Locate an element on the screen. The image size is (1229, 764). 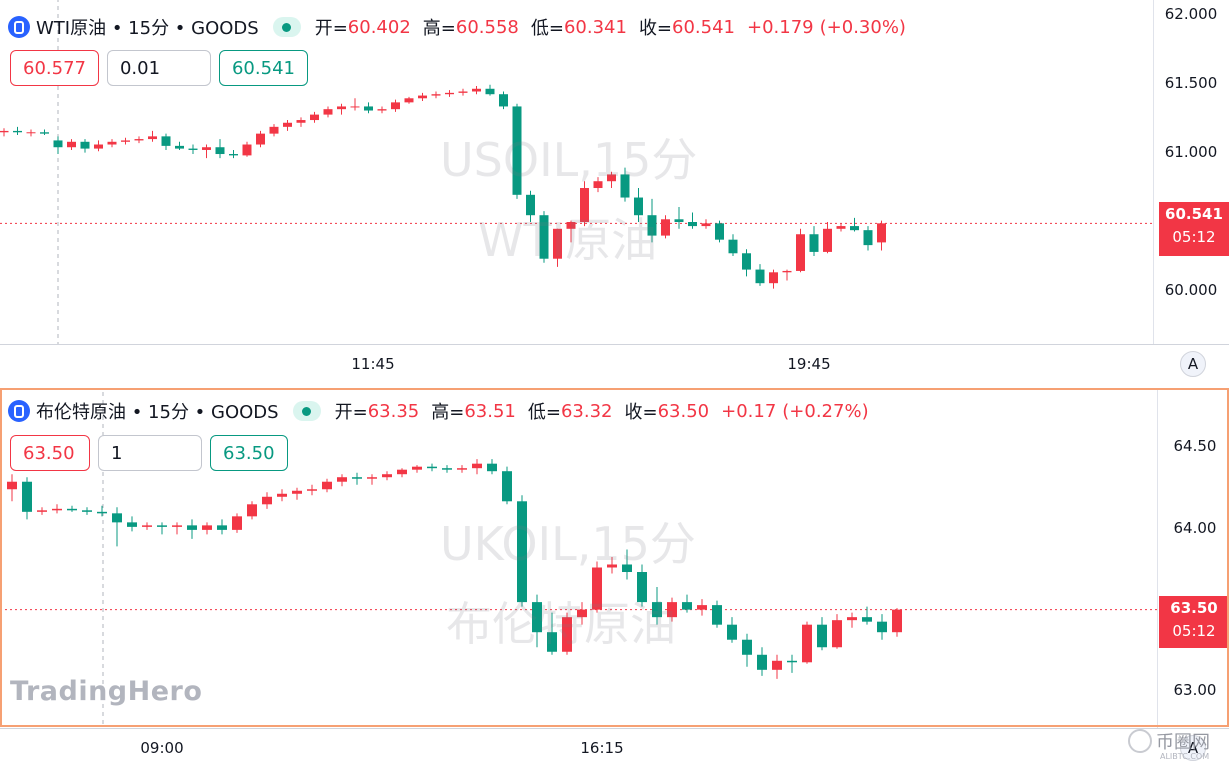
open-label: 开= is located at coordinates (351, 412).